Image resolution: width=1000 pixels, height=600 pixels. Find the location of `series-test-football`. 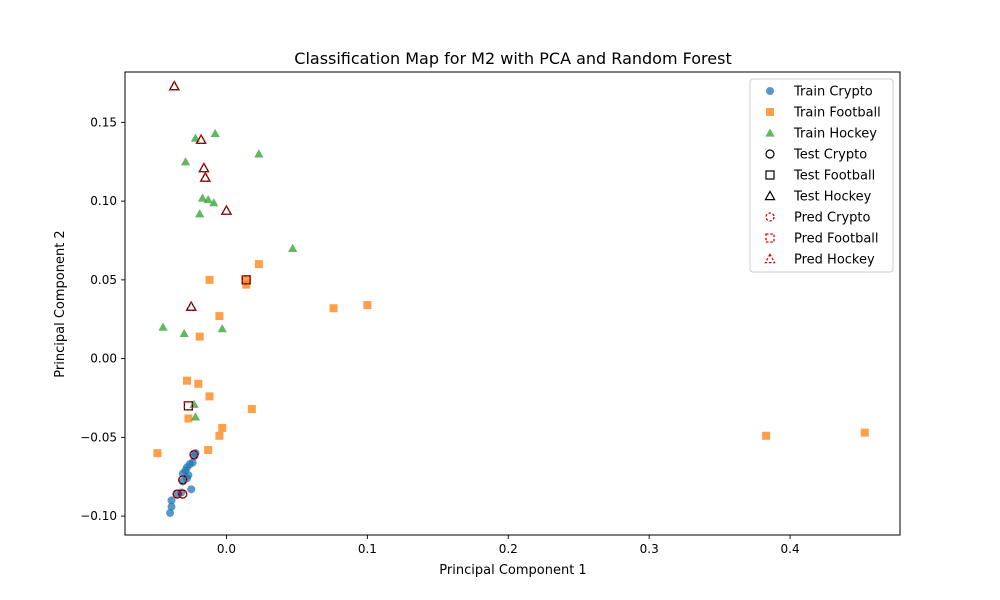

series-test-football is located at coordinates (217, 343).